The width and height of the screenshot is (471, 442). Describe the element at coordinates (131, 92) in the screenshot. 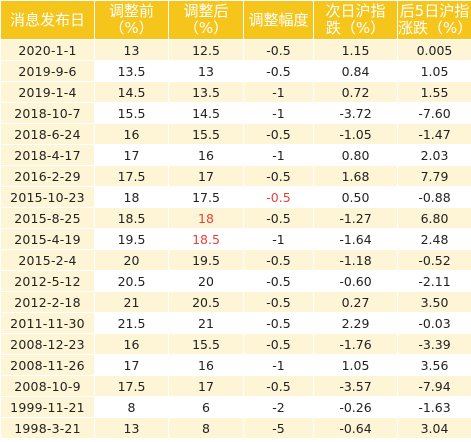

I see `cell-before-rate: 14.5` at that location.